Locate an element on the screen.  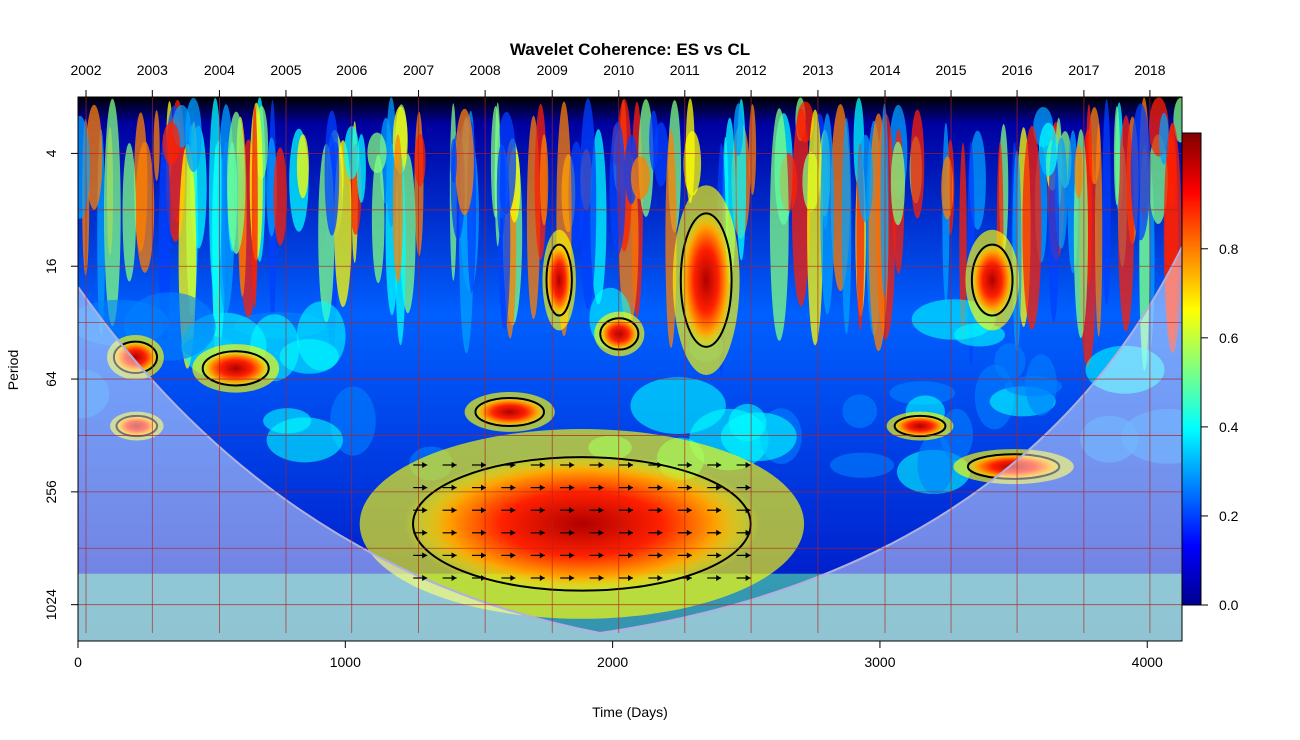
top-tick-label: 2017 is located at coordinates (1083, 70).